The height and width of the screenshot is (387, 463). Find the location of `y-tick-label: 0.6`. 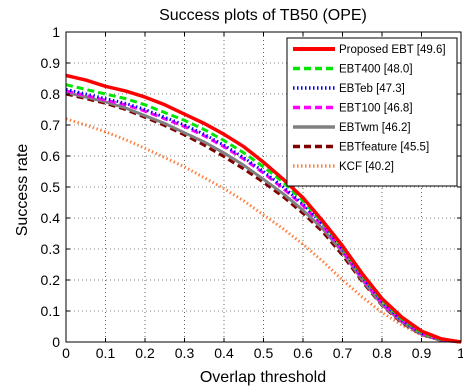

y-tick-label: 0.6 is located at coordinates (51, 156).